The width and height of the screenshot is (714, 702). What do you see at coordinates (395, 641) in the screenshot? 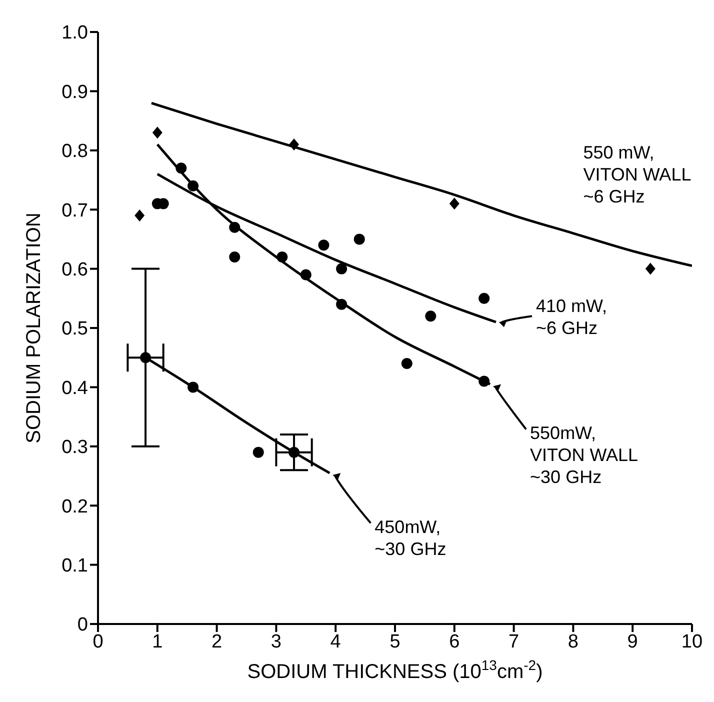
I see `x-tick-label: 5` at bounding box center [395, 641].